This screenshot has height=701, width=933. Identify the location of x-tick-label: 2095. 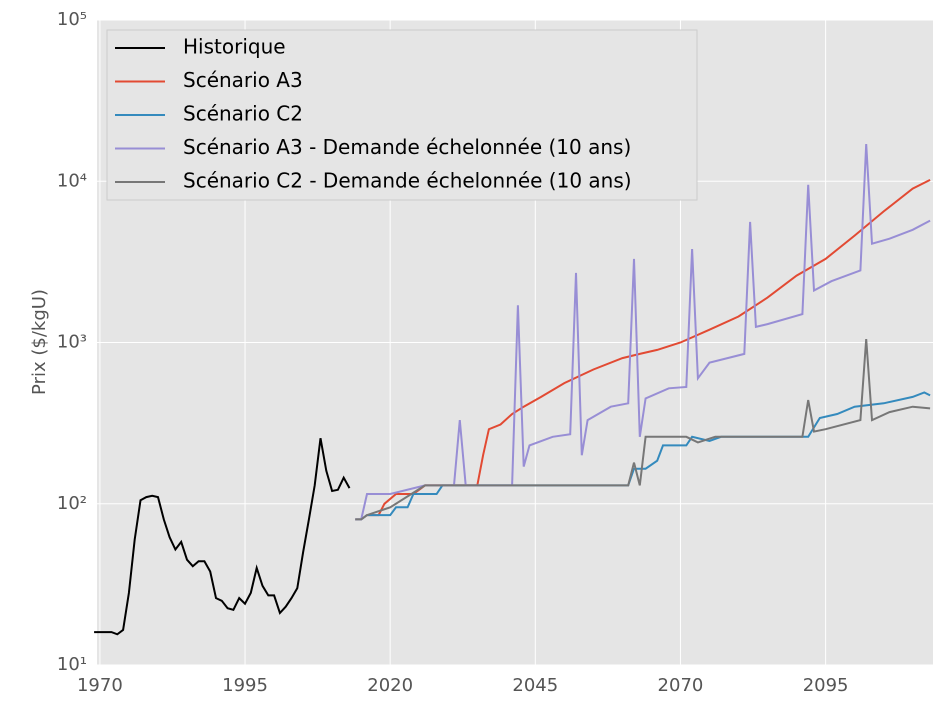
(826, 685).